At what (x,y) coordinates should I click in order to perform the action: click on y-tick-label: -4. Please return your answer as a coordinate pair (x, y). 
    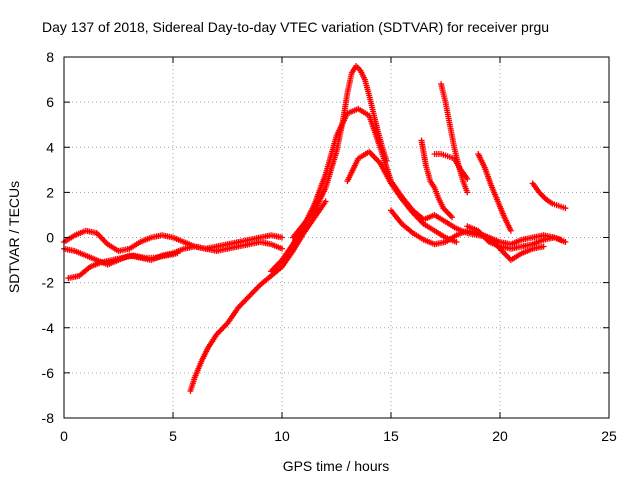
    Looking at the image, I should click on (48, 328).